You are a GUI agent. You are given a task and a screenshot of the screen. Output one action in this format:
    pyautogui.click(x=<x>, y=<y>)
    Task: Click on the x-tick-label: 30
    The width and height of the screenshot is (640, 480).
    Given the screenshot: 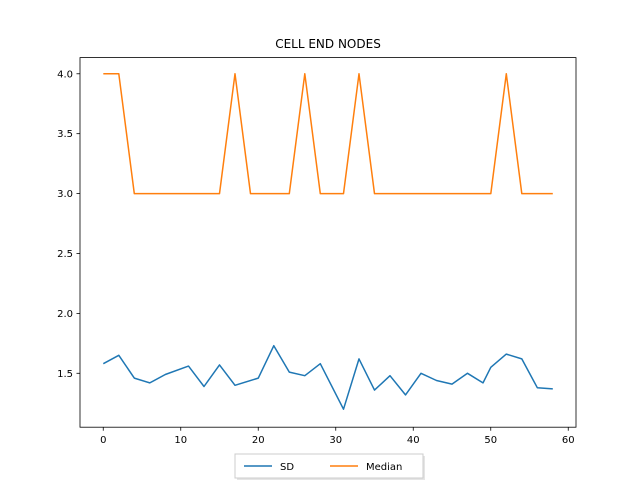 What is the action you would take?
    pyautogui.click(x=335, y=440)
    